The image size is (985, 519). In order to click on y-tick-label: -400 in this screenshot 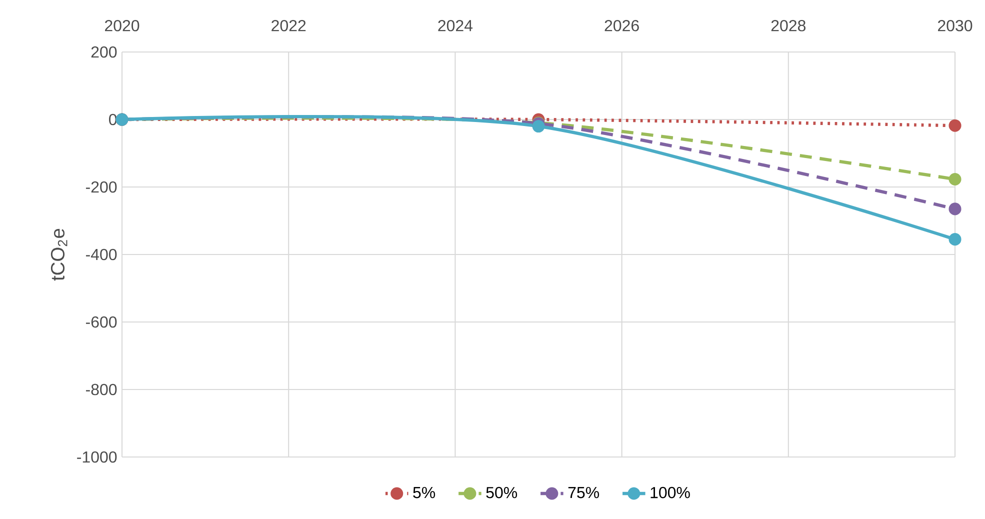, I will do `click(101, 254)`.